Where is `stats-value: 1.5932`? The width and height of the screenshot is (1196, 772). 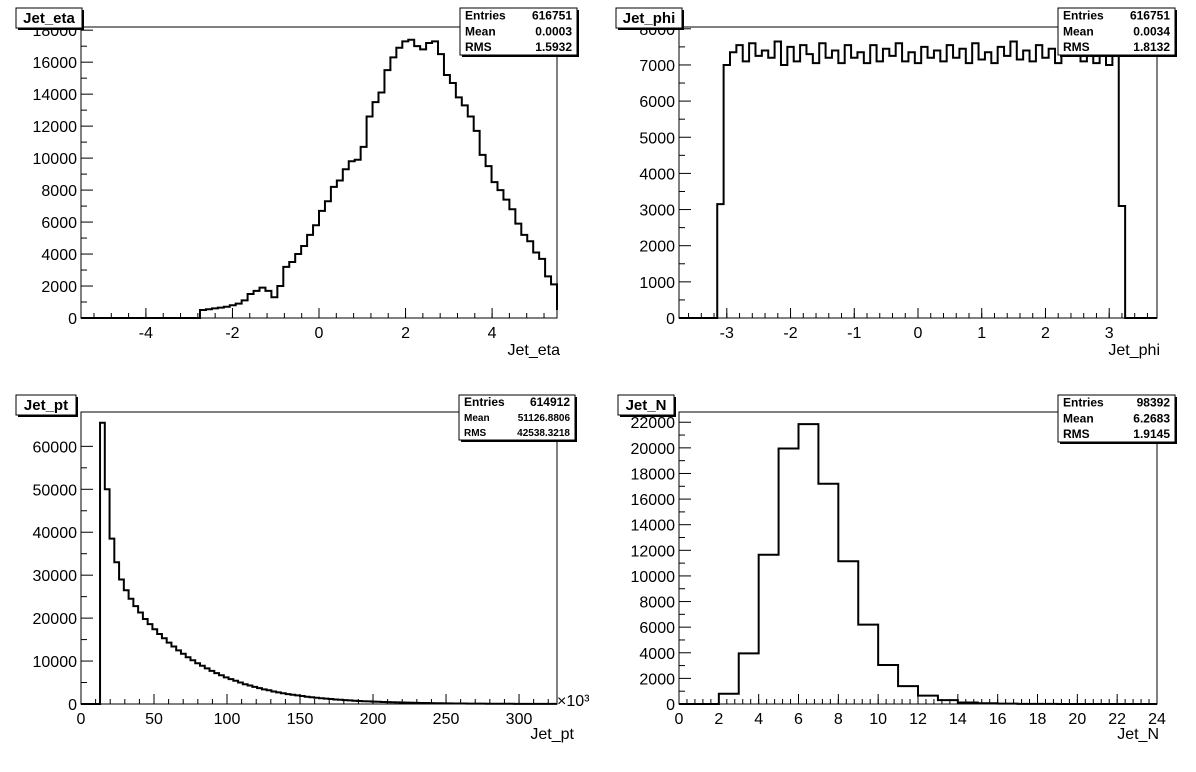
stats-value: 1.5932 is located at coordinates (553, 47).